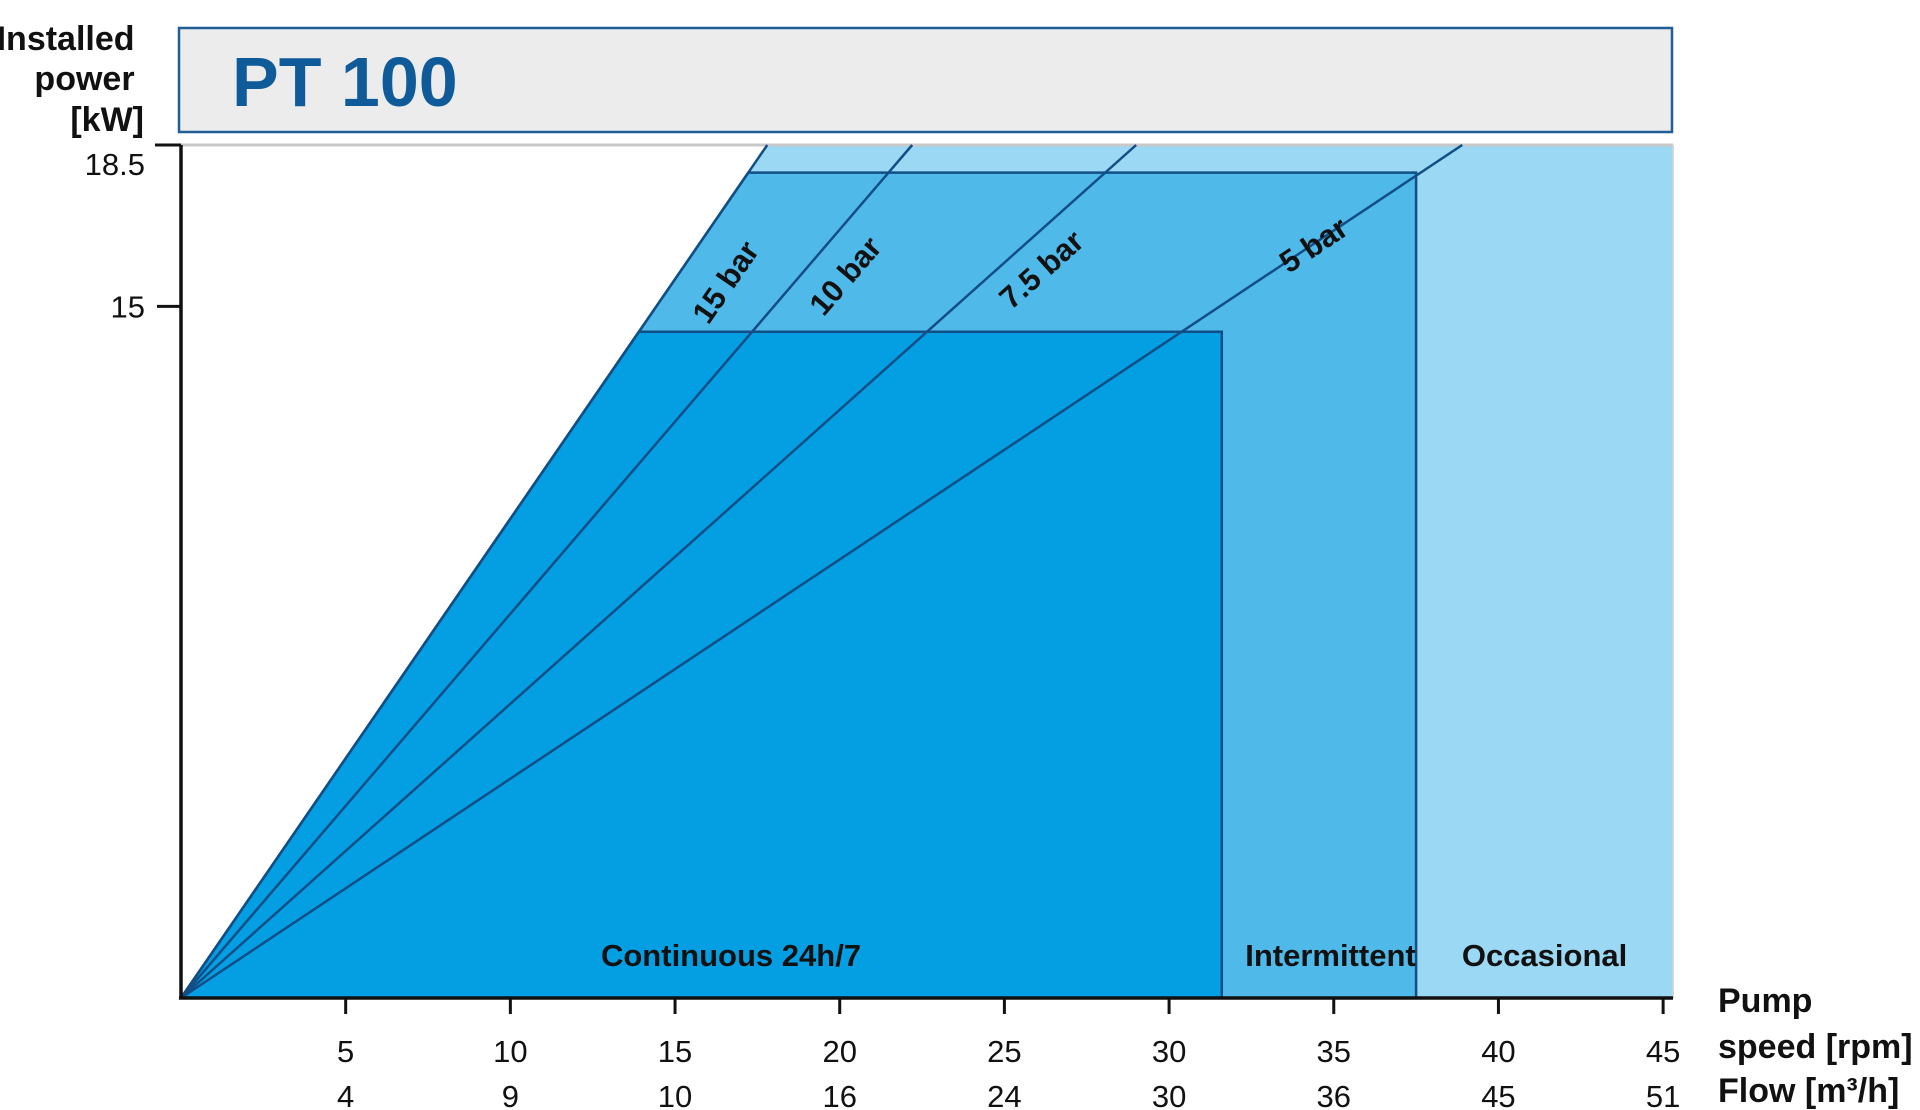 The width and height of the screenshot is (1920, 1110). Describe the element at coordinates (1169, 1094) in the screenshot. I see `x-tick-label-flow: 30` at that location.